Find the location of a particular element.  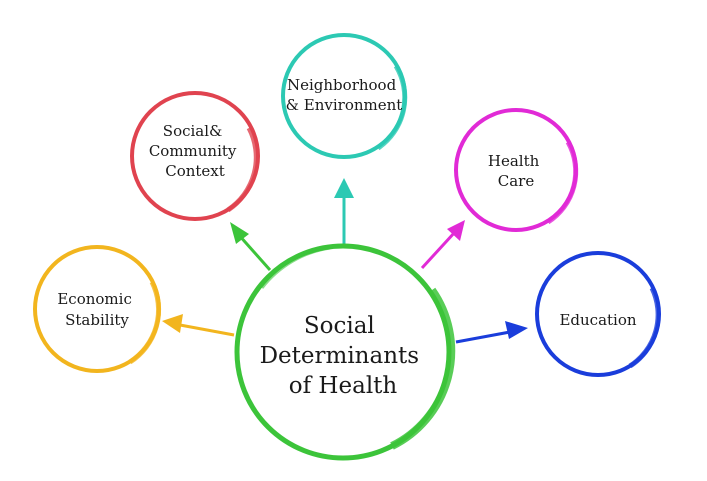

health-care-line-1: Health is located at coordinates (514, 161).